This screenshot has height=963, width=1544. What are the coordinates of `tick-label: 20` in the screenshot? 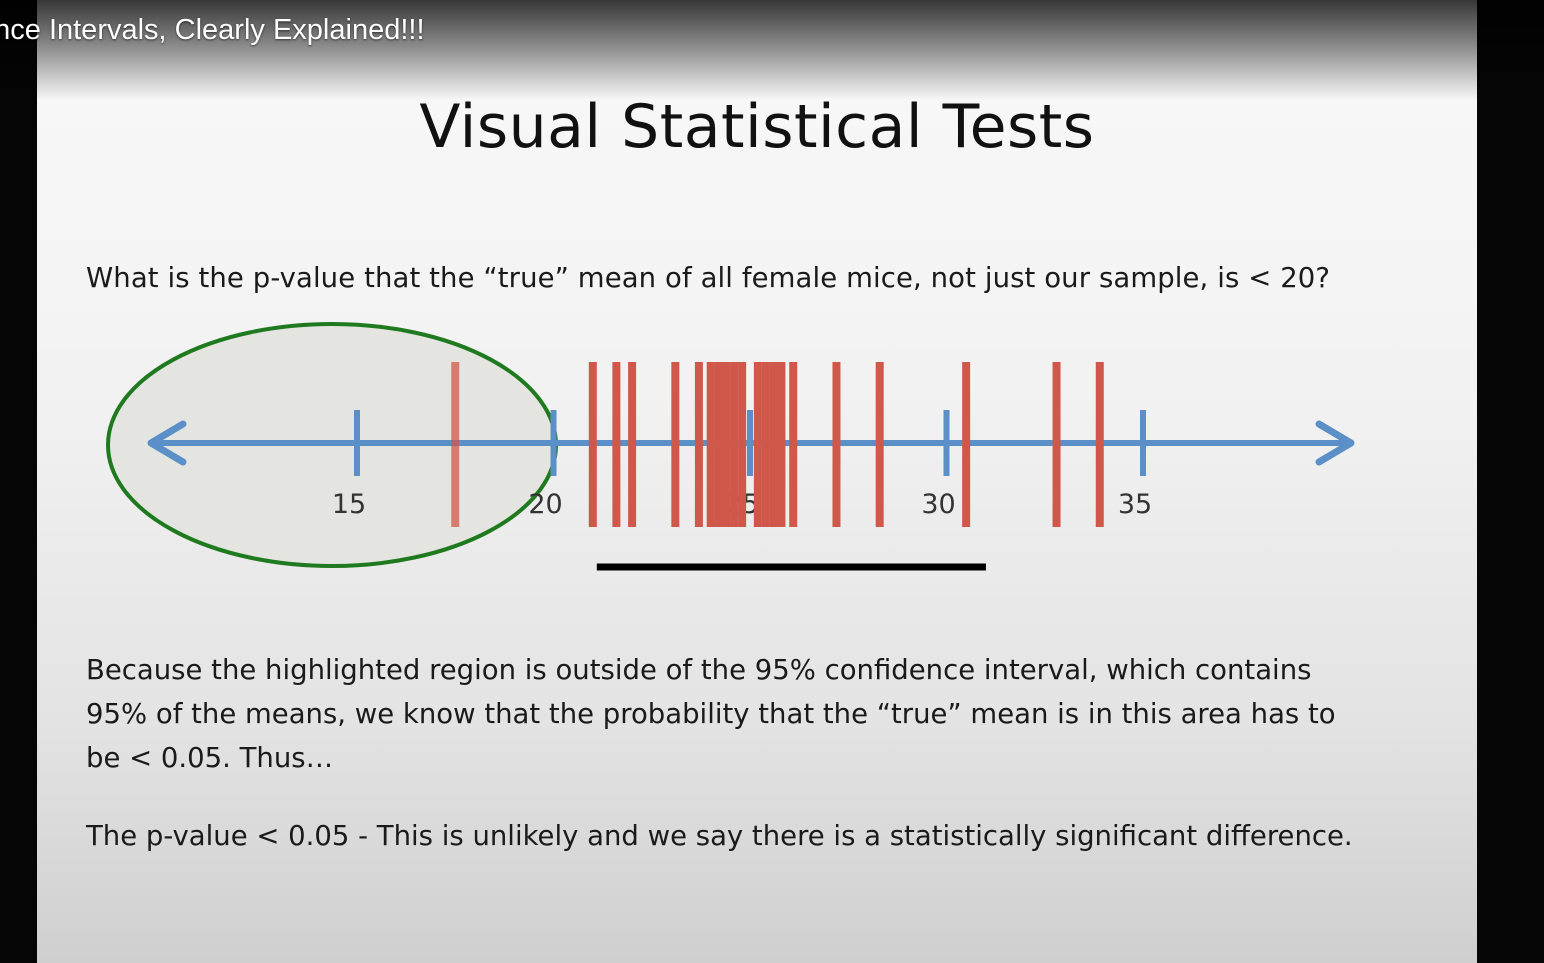 It's located at (545, 504).